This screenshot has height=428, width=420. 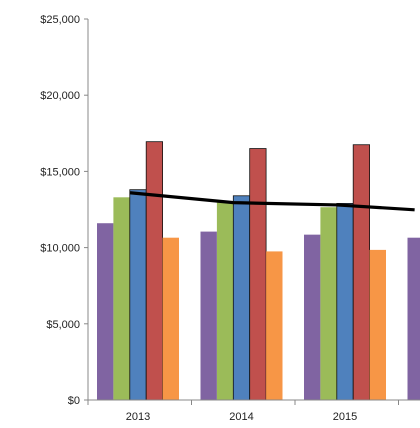 What do you see at coordinates (74, 401) in the screenshot?
I see `y-tick-label: $0` at bounding box center [74, 401].